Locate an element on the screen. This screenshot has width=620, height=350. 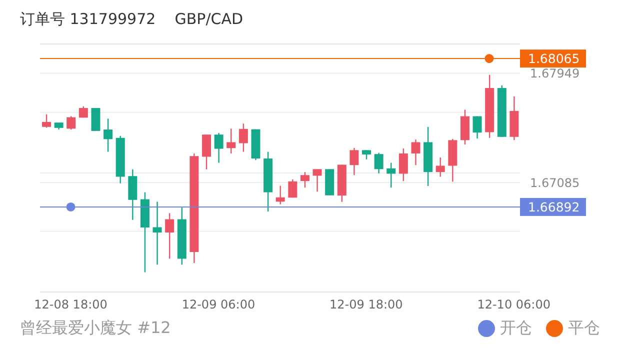
ref-line-label: 1.66892 is located at coordinates (554, 206).